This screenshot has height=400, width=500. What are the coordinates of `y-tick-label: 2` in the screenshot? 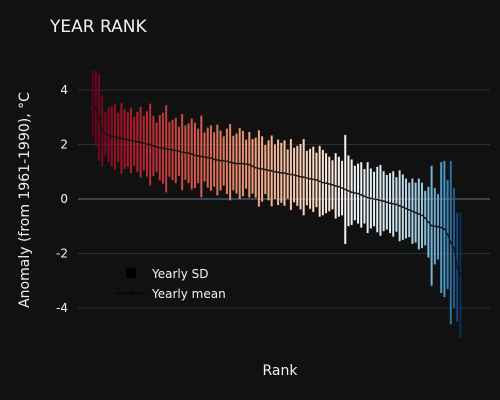 It's located at (64, 145).